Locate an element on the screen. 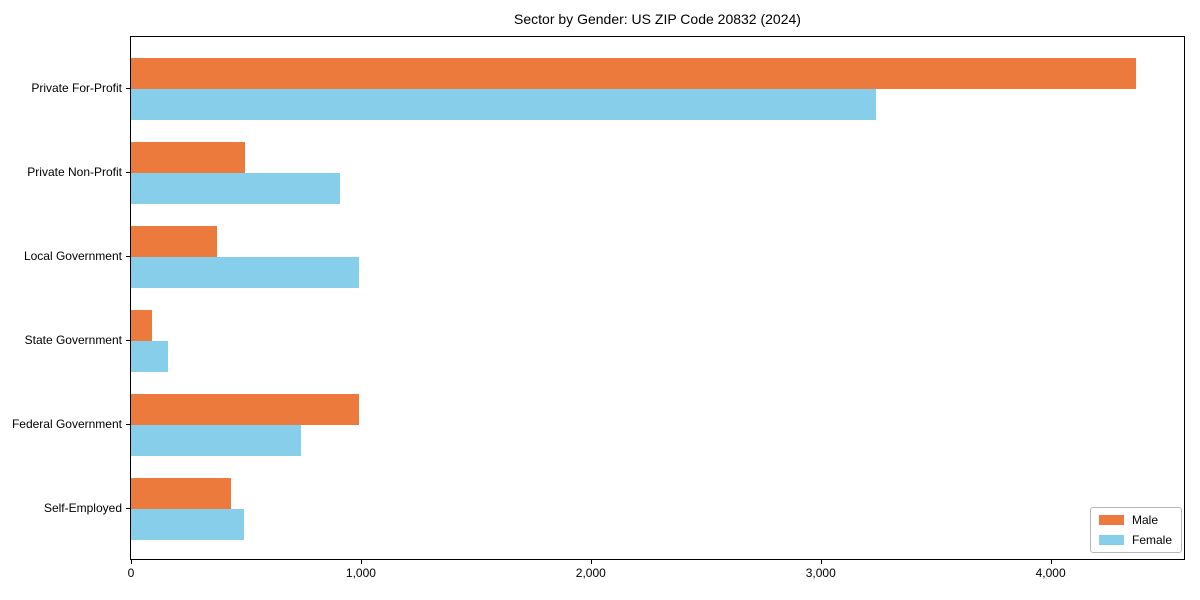  bar-male-local-government is located at coordinates (174, 241).